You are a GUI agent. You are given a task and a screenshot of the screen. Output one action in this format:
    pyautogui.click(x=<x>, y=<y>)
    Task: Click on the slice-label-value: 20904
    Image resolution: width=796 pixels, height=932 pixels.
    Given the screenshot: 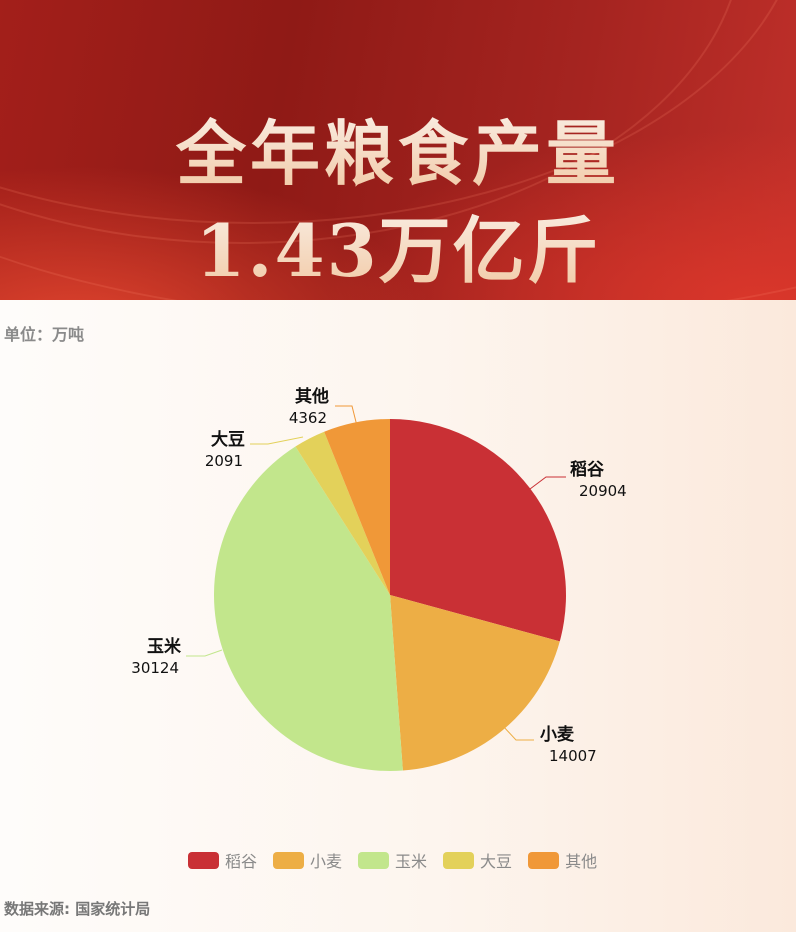 What is the action you would take?
    pyautogui.click(x=603, y=491)
    